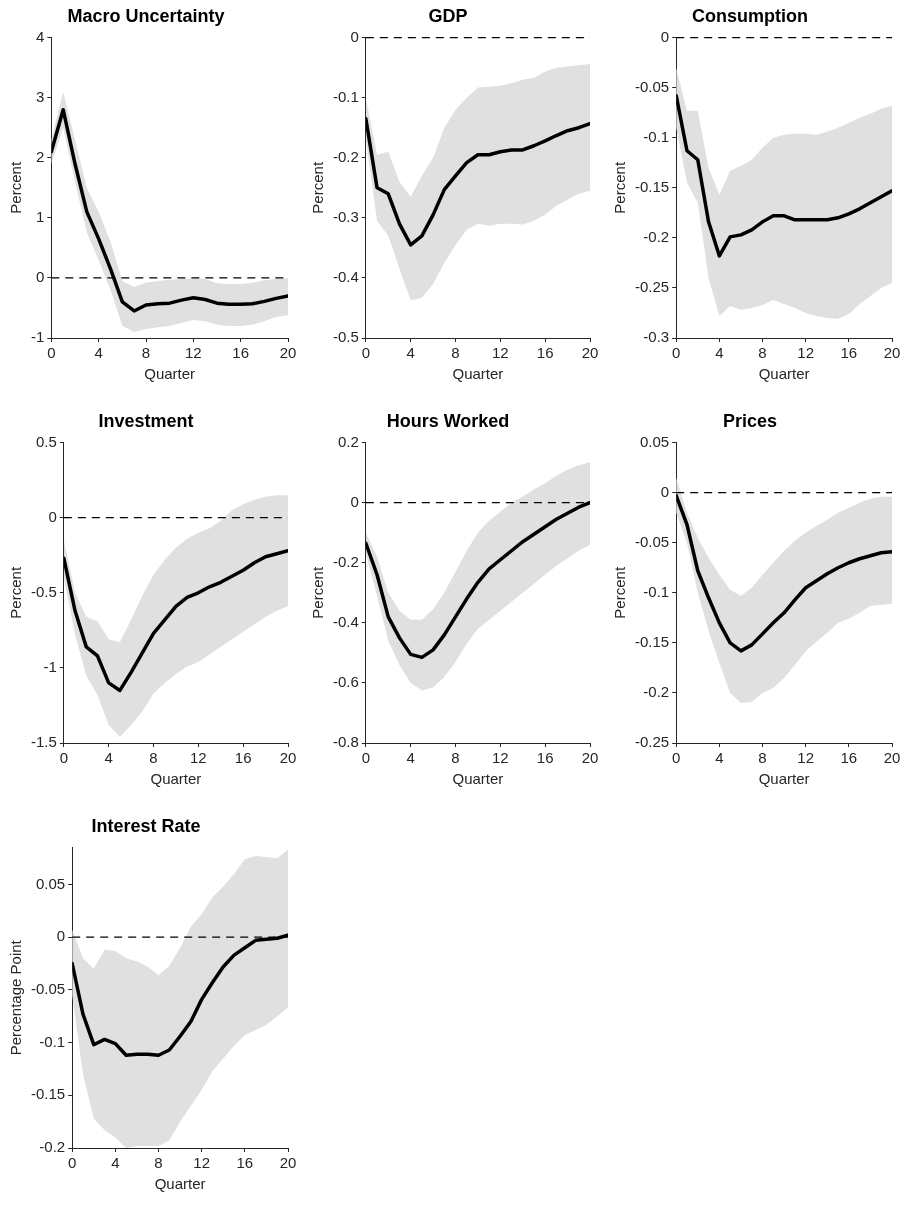 This screenshot has width=907, height=1205. I want to click on chart-title: Prices, so click(750, 420).